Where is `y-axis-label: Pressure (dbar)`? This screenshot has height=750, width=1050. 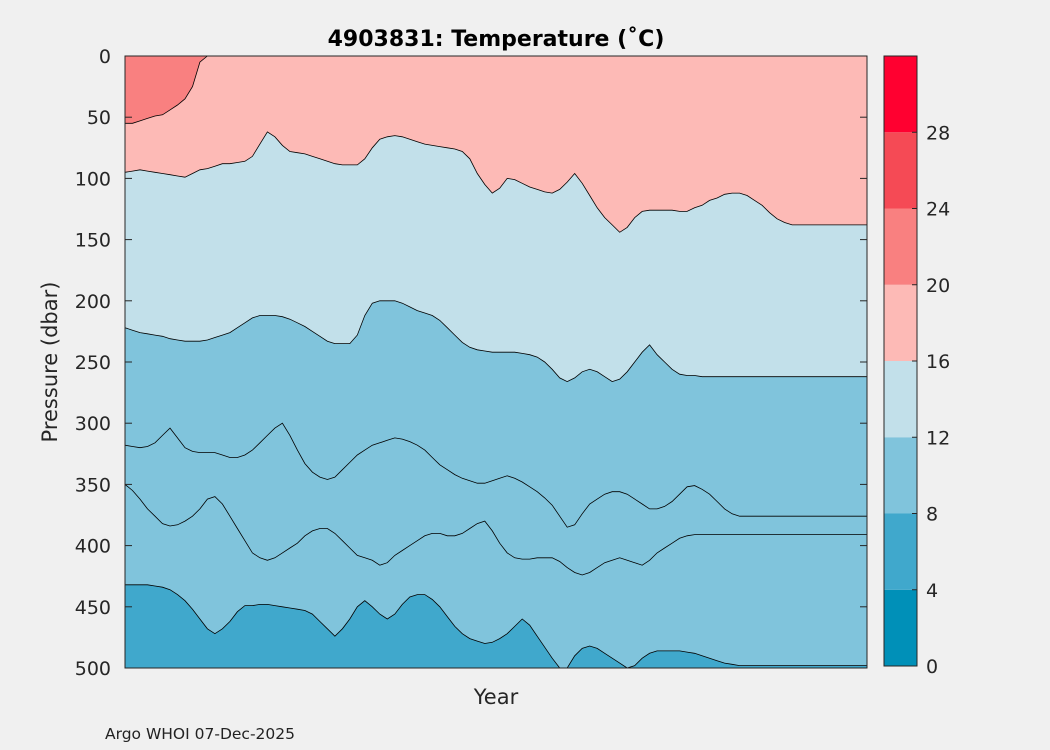 y-axis-label: Pressure (dbar) is located at coordinates (50, 362).